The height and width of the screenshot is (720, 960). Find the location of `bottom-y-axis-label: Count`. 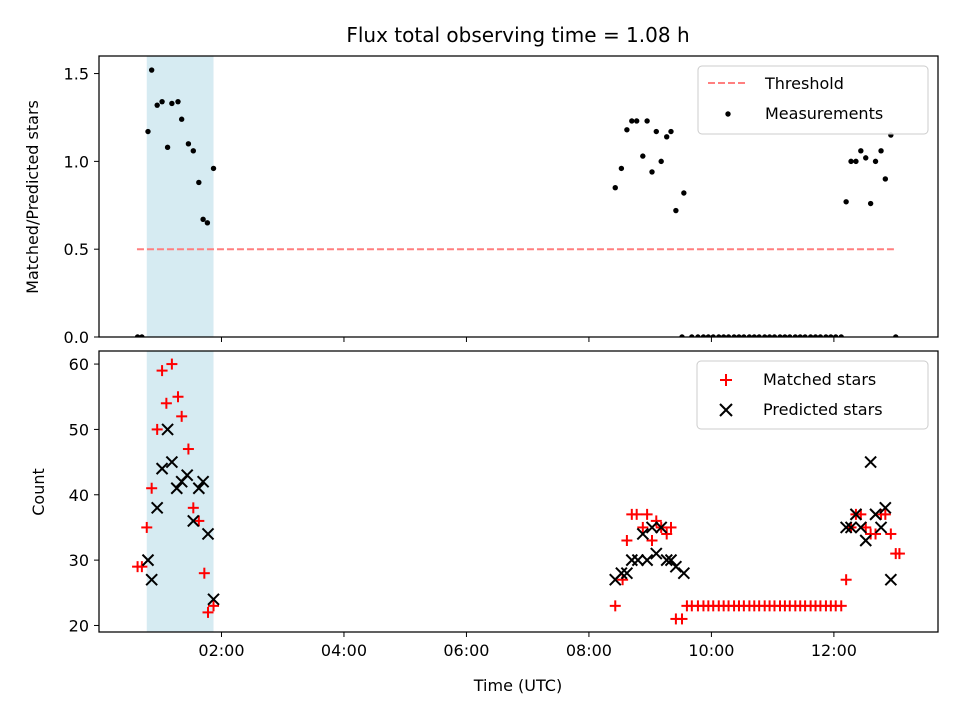

bottom-y-axis-label: Count is located at coordinates (38, 492).